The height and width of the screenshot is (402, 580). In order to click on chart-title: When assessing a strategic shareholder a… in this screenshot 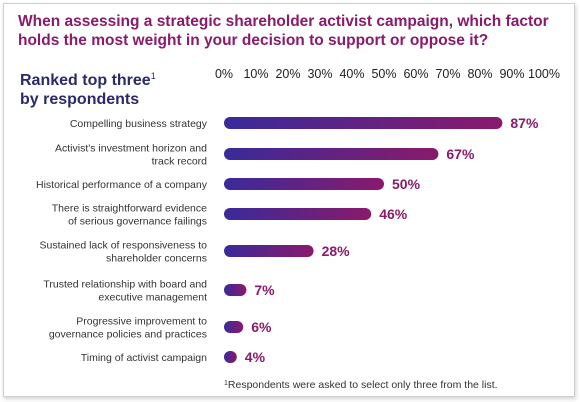, I will do `click(283, 31)`.